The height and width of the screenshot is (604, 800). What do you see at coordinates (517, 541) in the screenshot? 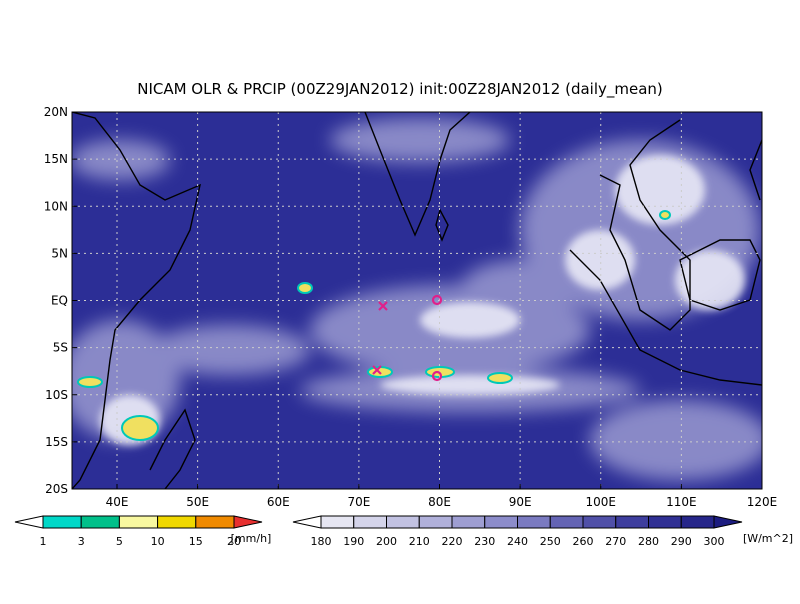
I see `legend-label: 240` at bounding box center [517, 541].